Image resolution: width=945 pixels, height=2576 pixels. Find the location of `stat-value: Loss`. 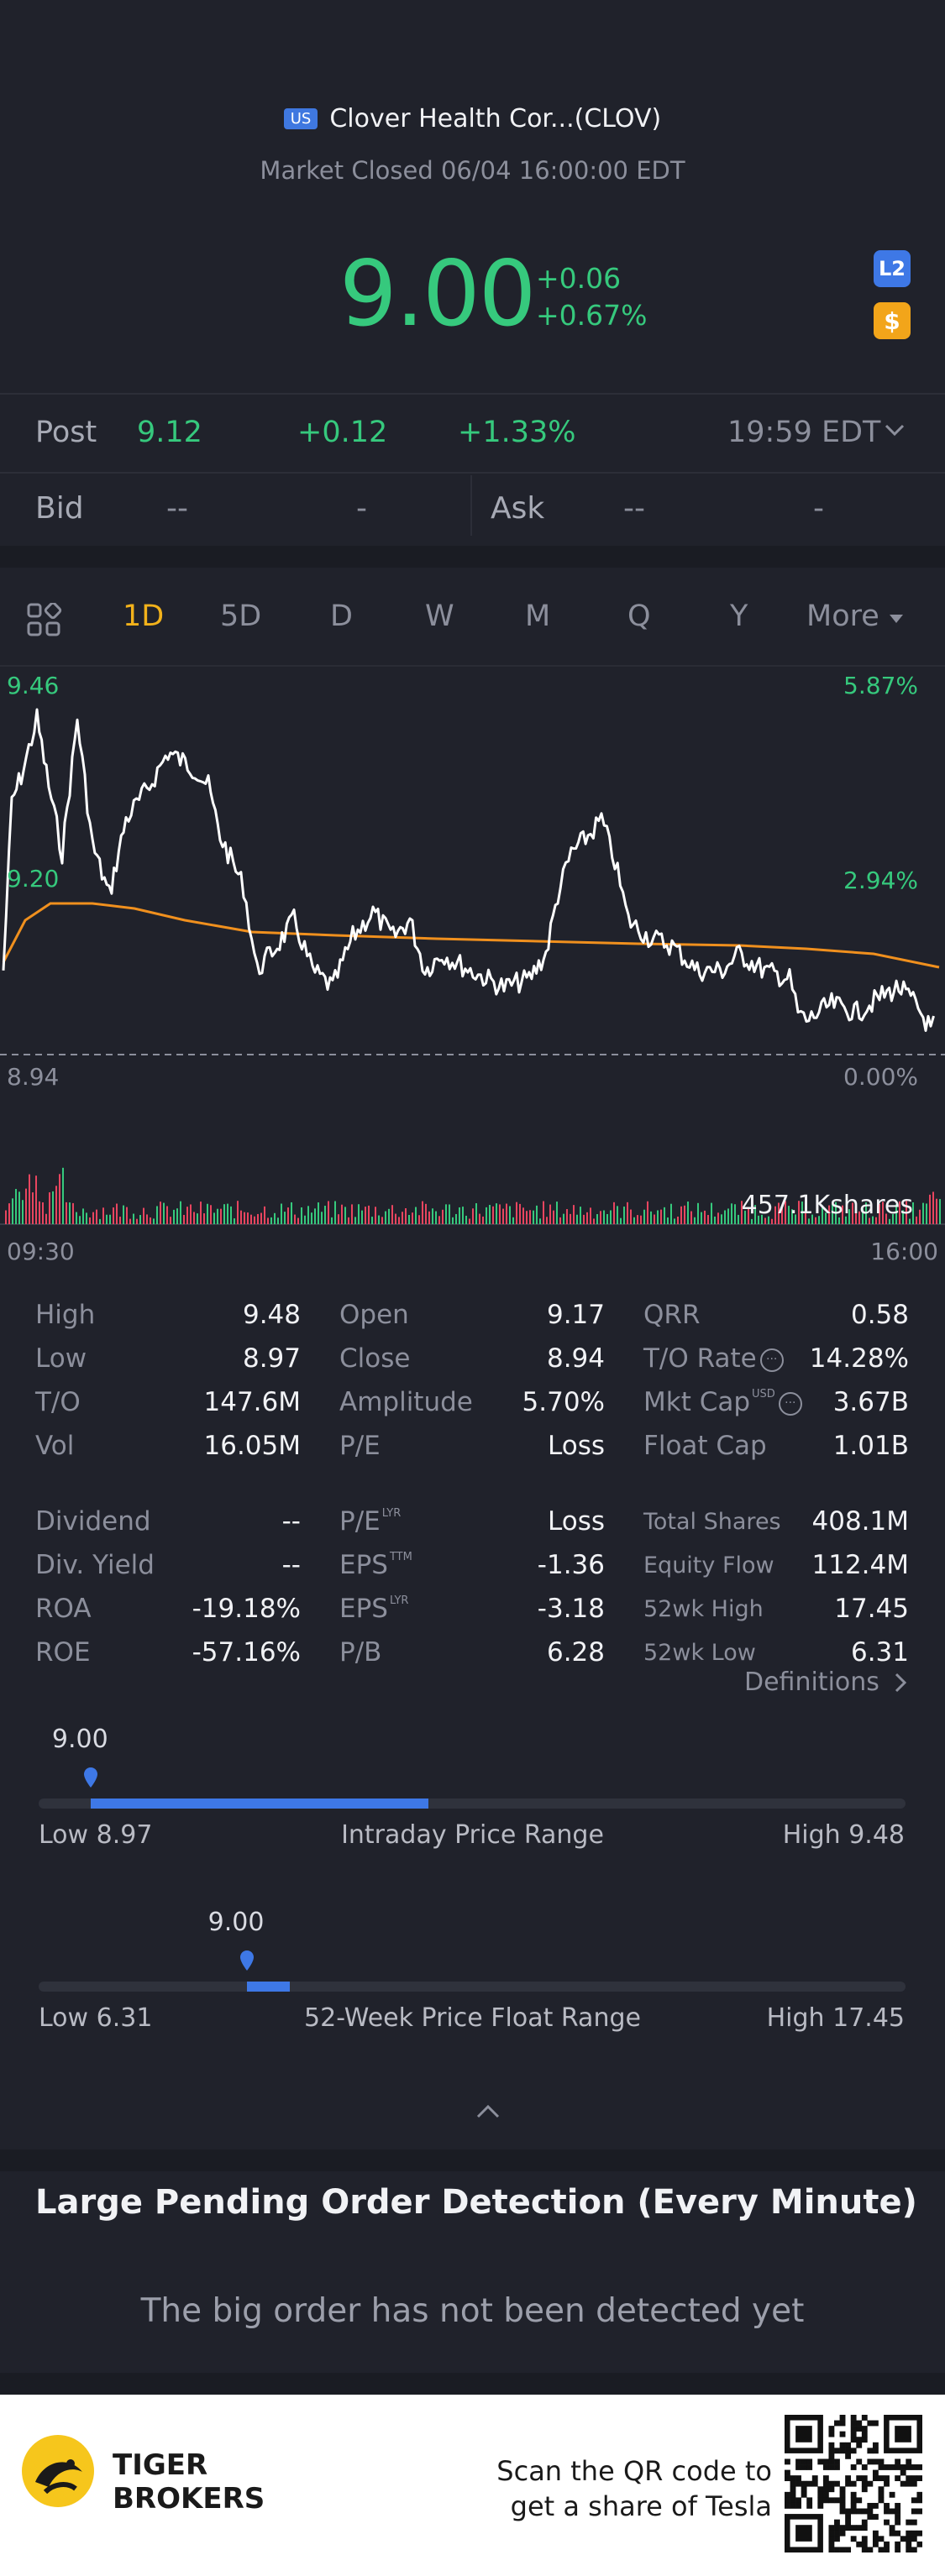

stat-value: Loss is located at coordinates (576, 1446).